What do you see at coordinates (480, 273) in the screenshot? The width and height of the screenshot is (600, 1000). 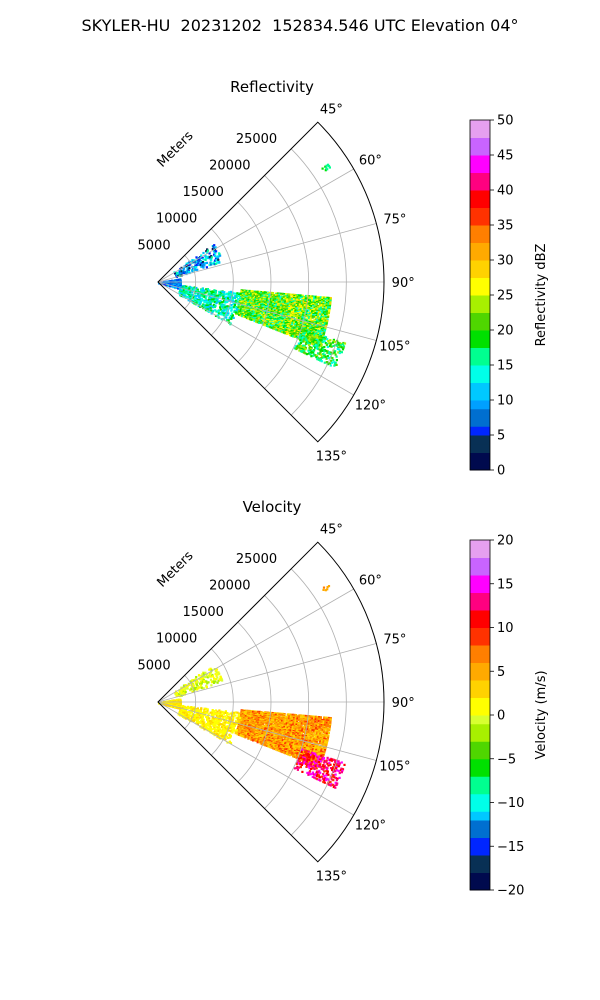 I see `colorbar-segment` at bounding box center [480, 273].